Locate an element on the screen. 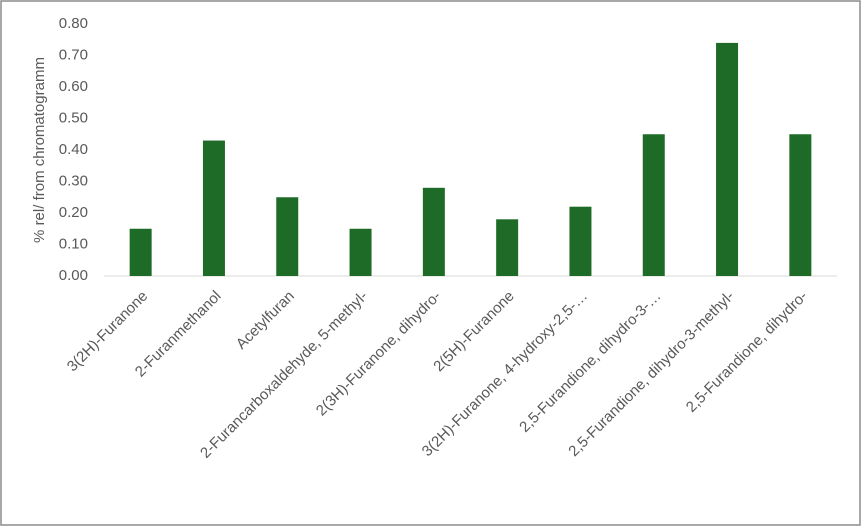 This screenshot has width=861, height=526. y-tick-label: 0.00 is located at coordinates (73, 275).